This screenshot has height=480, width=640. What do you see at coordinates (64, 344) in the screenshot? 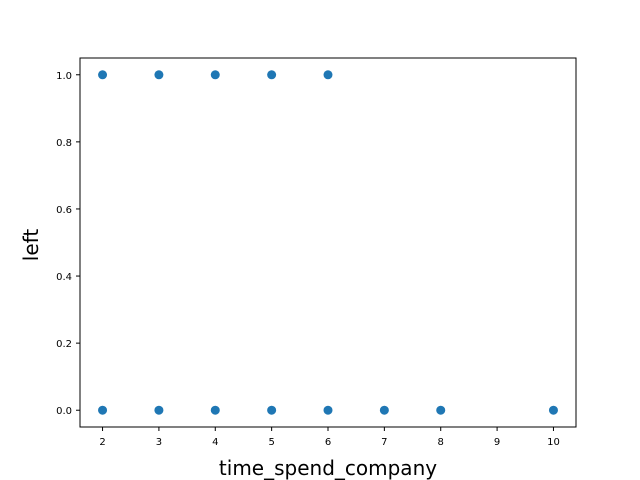
I see `y-tick-label: 0.2` at bounding box center [64, 344].